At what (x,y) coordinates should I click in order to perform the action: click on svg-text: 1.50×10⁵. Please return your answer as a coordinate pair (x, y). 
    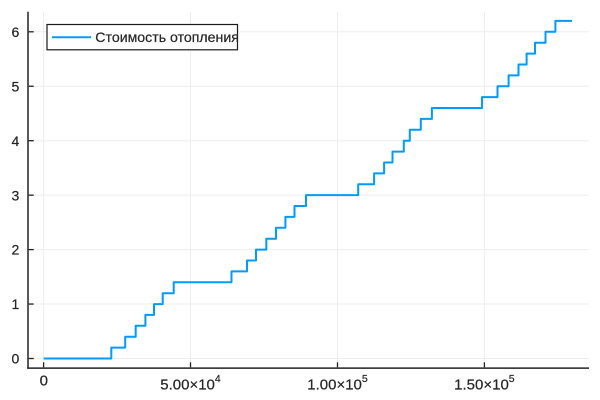
    Looking at the image, I should click on (484, 383).